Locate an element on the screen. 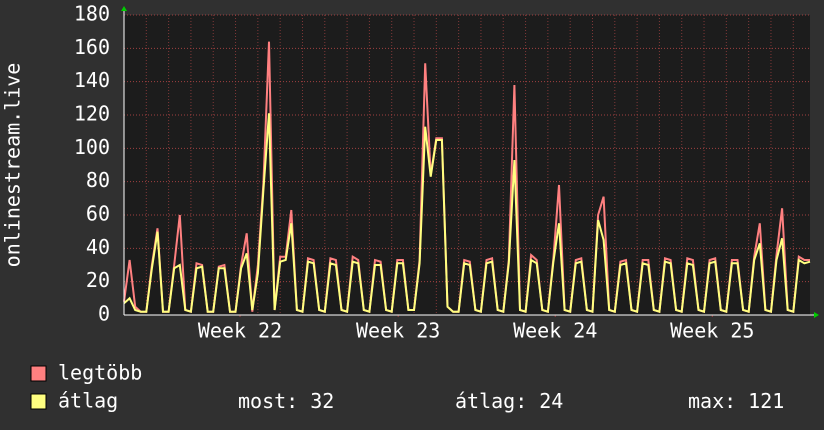 The height and width of the screenshot is (430, 824). x-arrow is located at coordinates (816, 315).